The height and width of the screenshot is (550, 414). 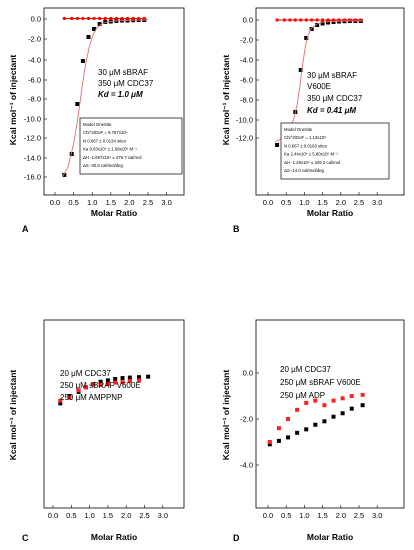 What do you see at coordinates (129, 202) in the screenshot?
I see `panel-a-x-tick-label: 2.0` at bounding box center [129, 202].